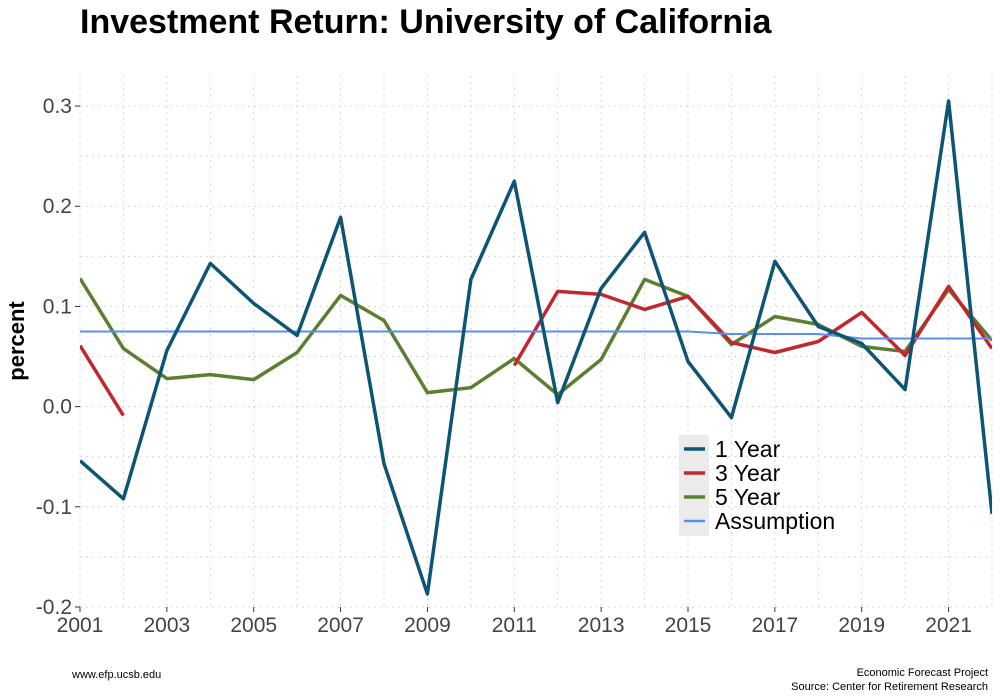  What do you see at coordinates (748, 473) in the screenshot?
I see `legend-label-3-year: 3 Year` at bounding box center [748, 473].